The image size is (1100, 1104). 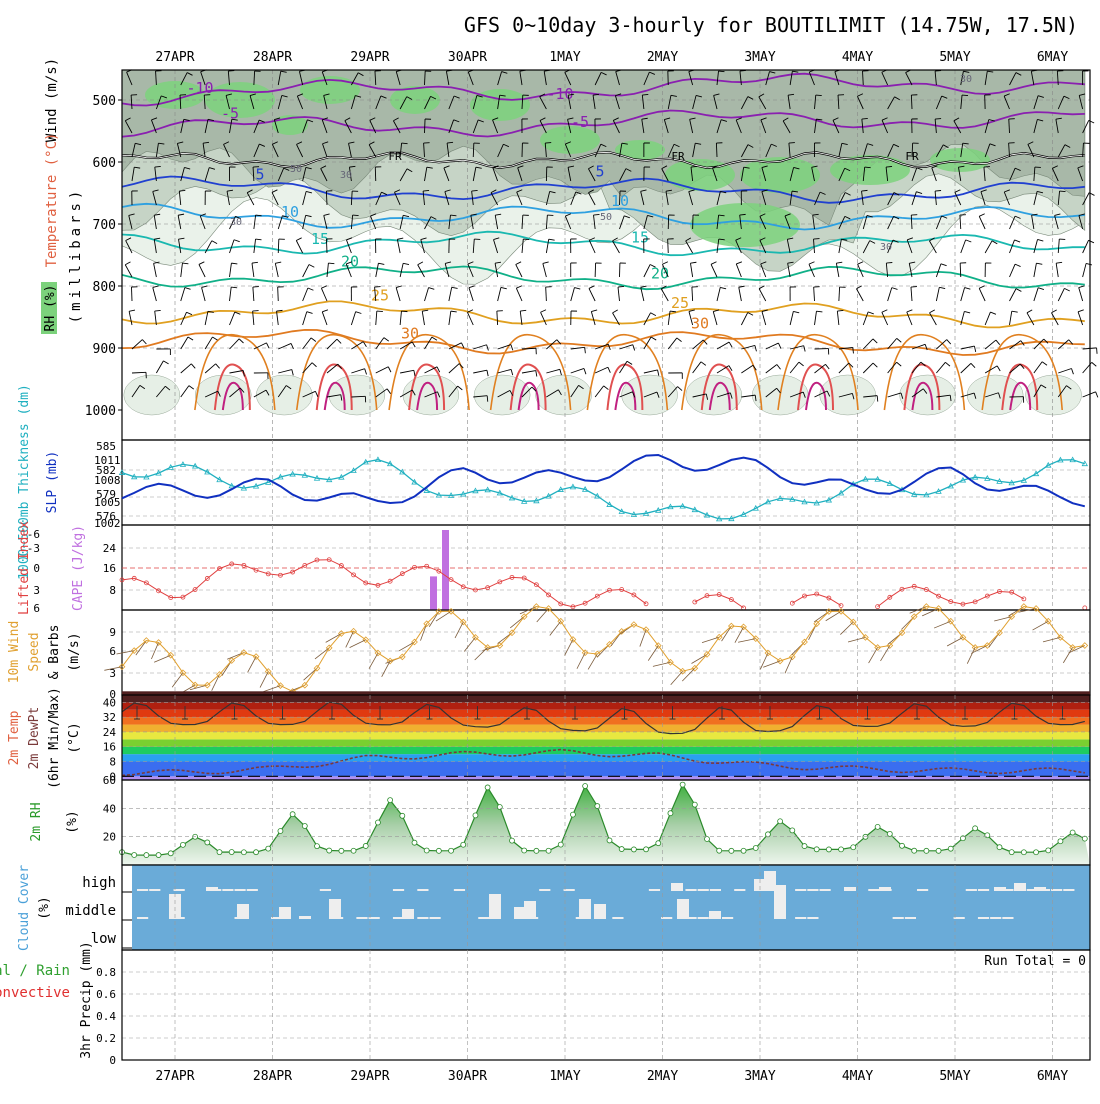 I want to click on ylabel-temp2m: (6hr Min/Max), so click(x=54, y=738).